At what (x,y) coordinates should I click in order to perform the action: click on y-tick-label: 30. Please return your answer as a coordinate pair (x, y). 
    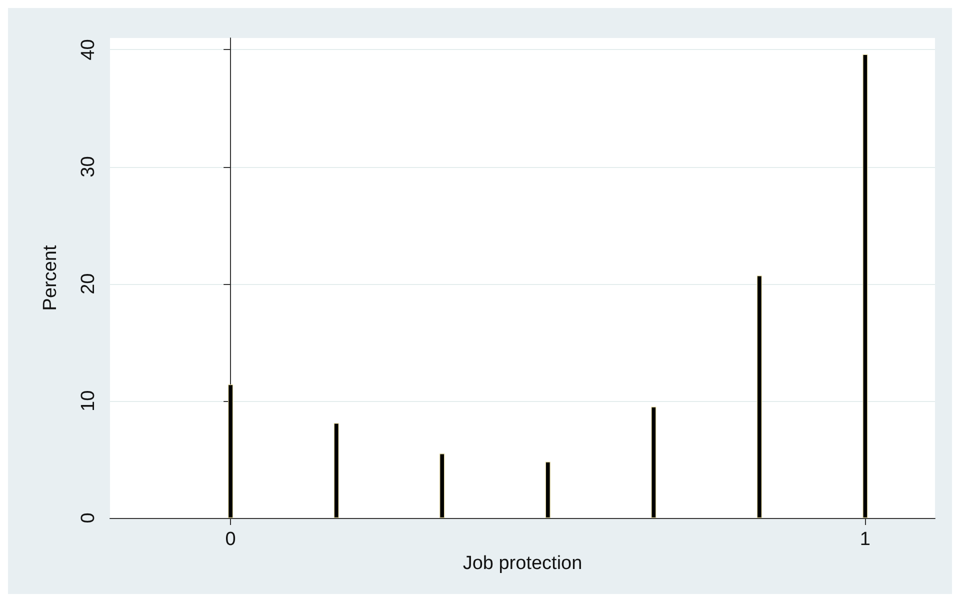
    Looking at the image, I should click on (88, 167).